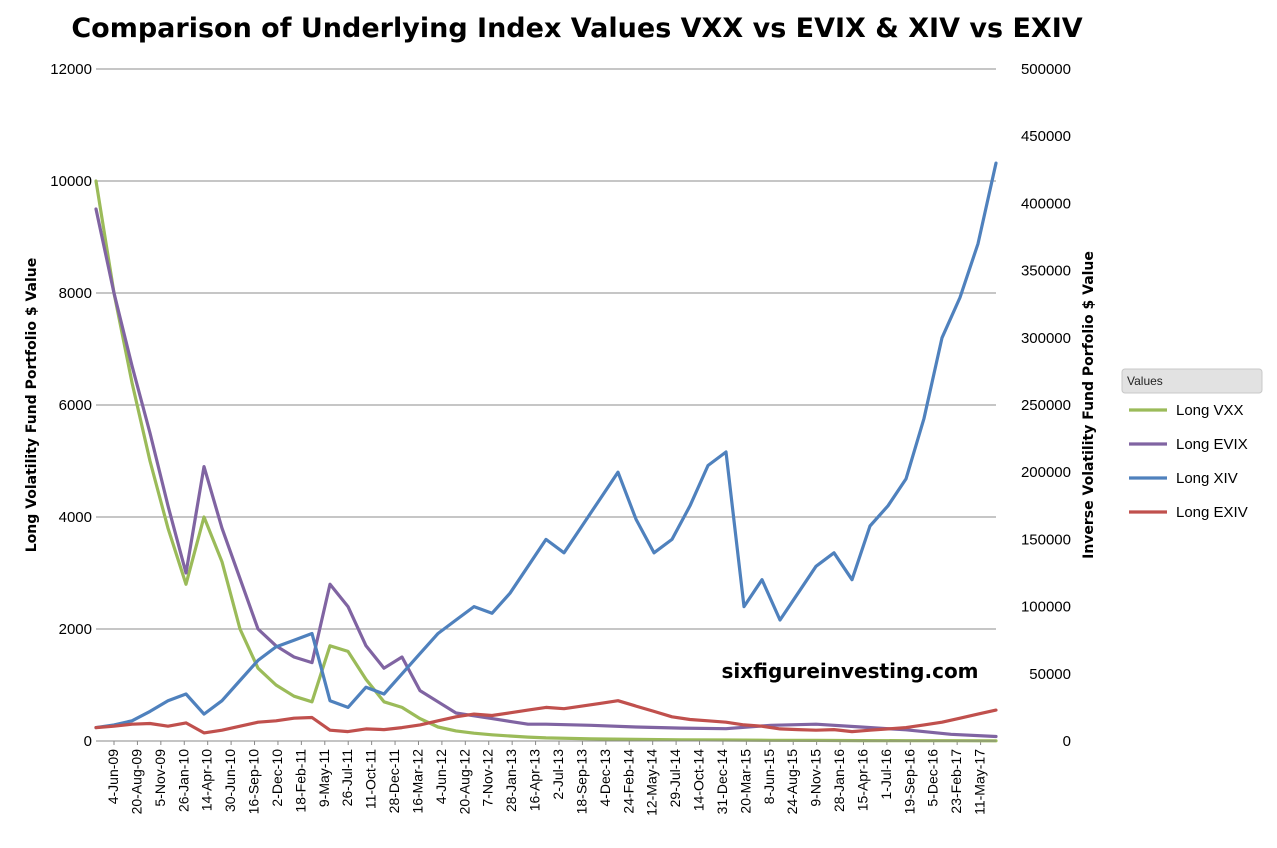  What do you see at coordinates (628, 781) in the screenshot?
I see `x-tick-label: 24-Feb-14` at bounding box center [628, 781].